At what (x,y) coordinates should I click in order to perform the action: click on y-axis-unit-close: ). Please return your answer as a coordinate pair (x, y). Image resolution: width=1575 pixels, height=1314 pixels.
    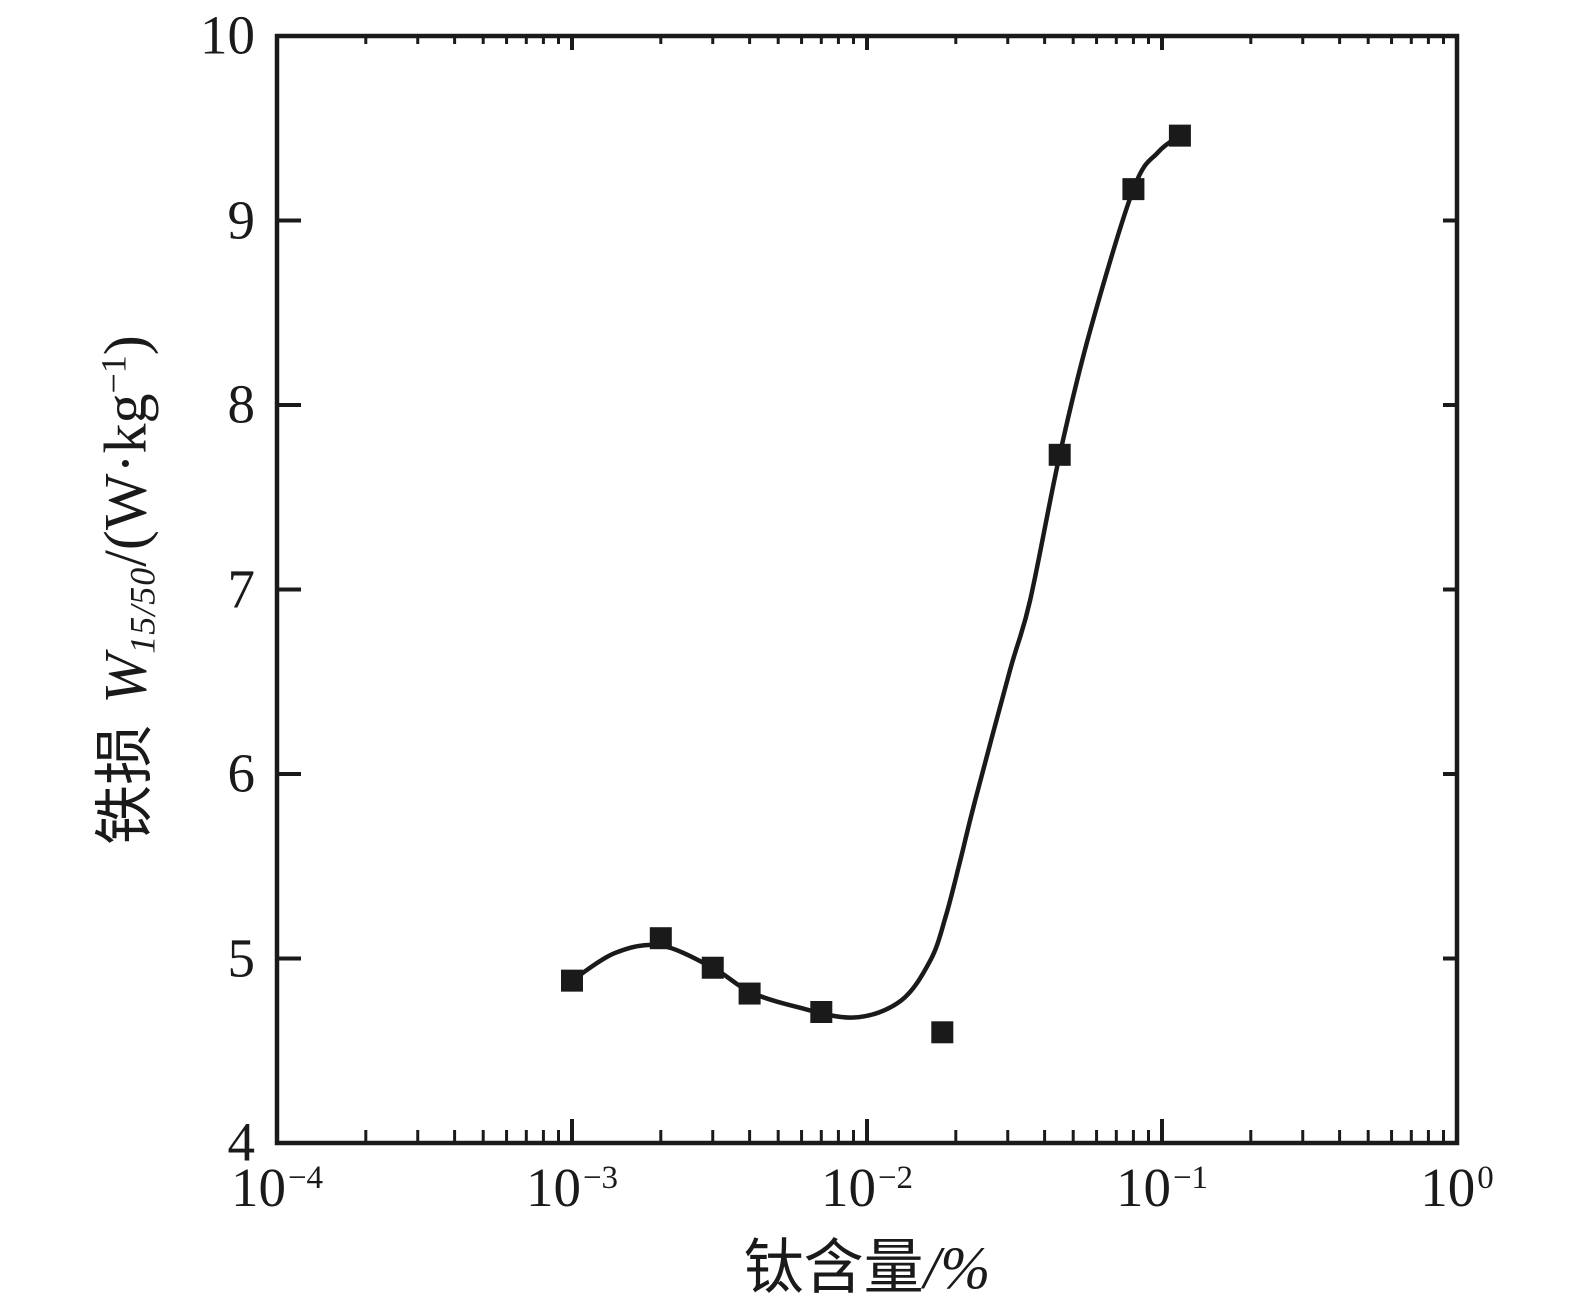
    Looking at the image, I should click on (125, 345).